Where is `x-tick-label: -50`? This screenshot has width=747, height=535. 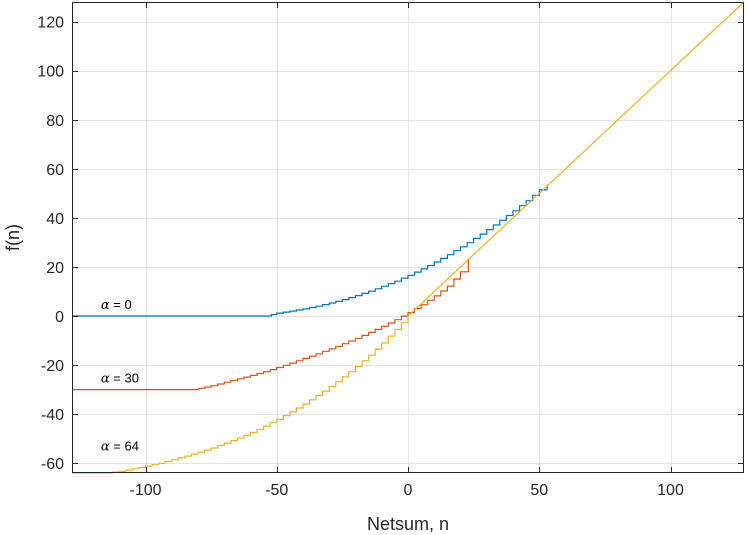 x-tick-label: -50 is located at coordinates (276, 490).